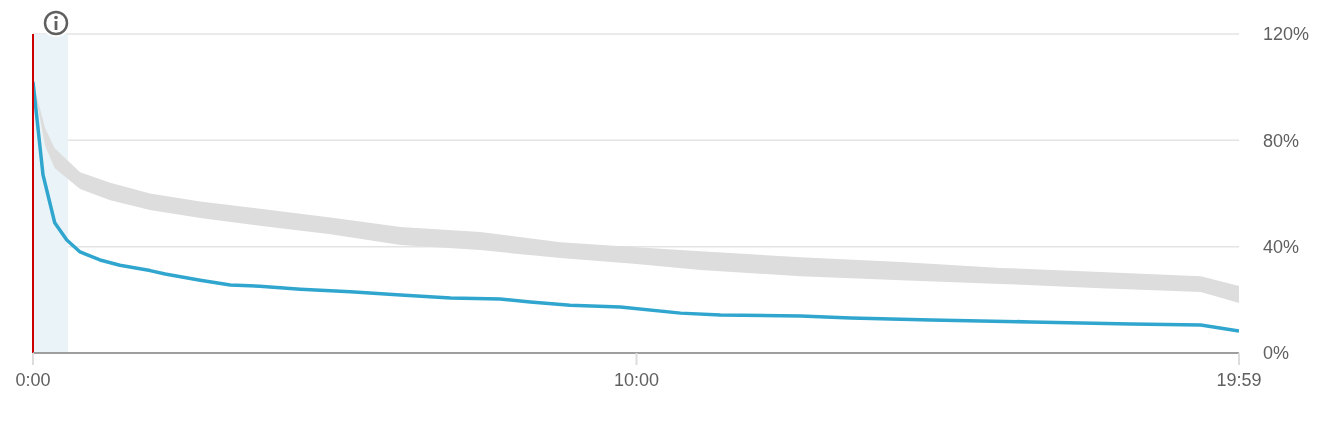  I want to click on y-tick-label: 40%, so click(1281, 247).